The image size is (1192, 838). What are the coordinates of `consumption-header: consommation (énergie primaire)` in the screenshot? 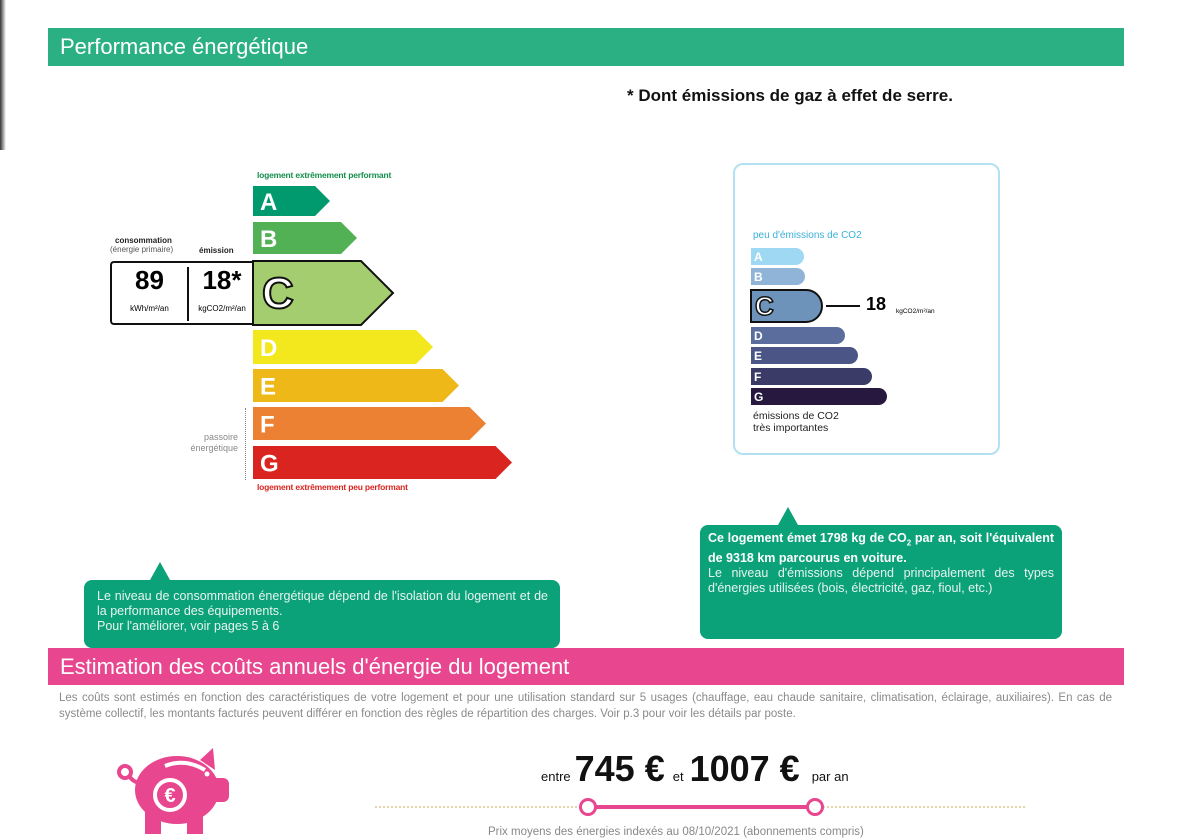 It's located at (141, 245).